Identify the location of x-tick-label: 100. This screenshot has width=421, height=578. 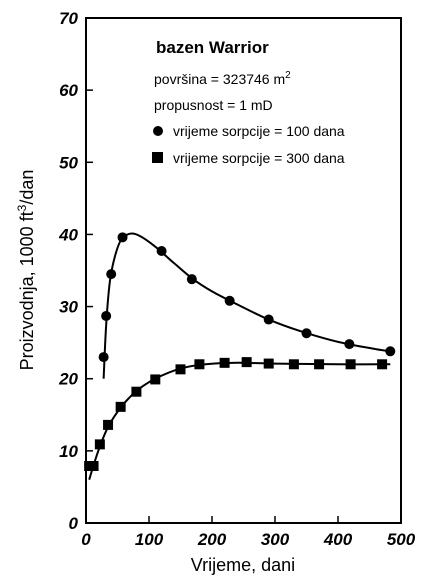
(149, 539).